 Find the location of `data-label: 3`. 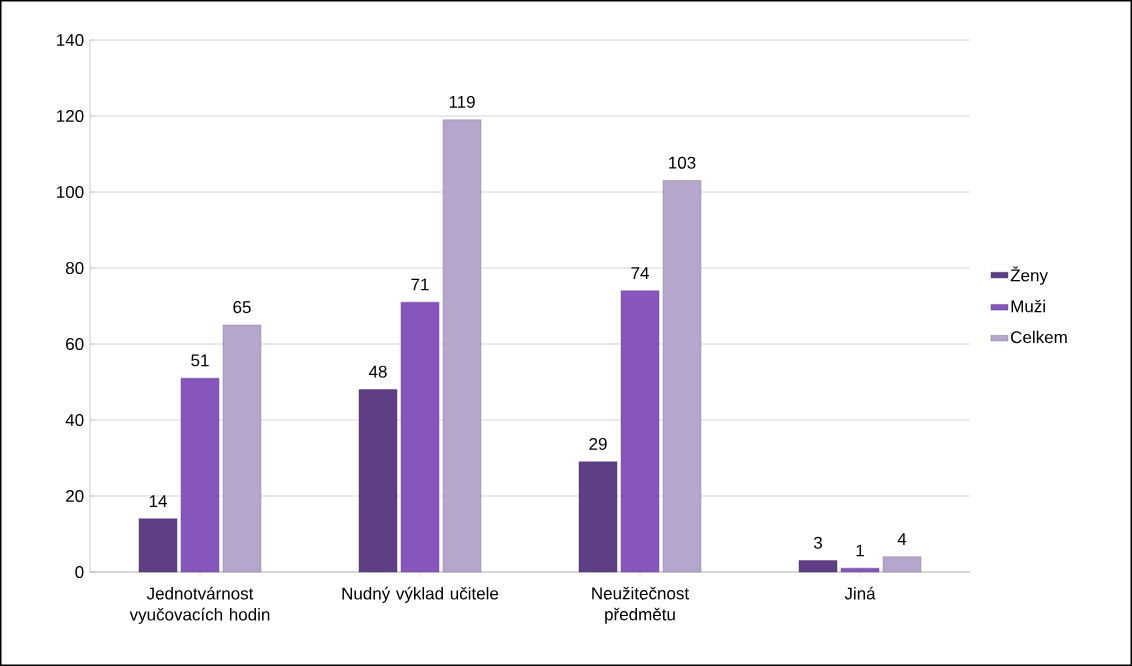

data-label: 3 is located at coordinates (817, 542).